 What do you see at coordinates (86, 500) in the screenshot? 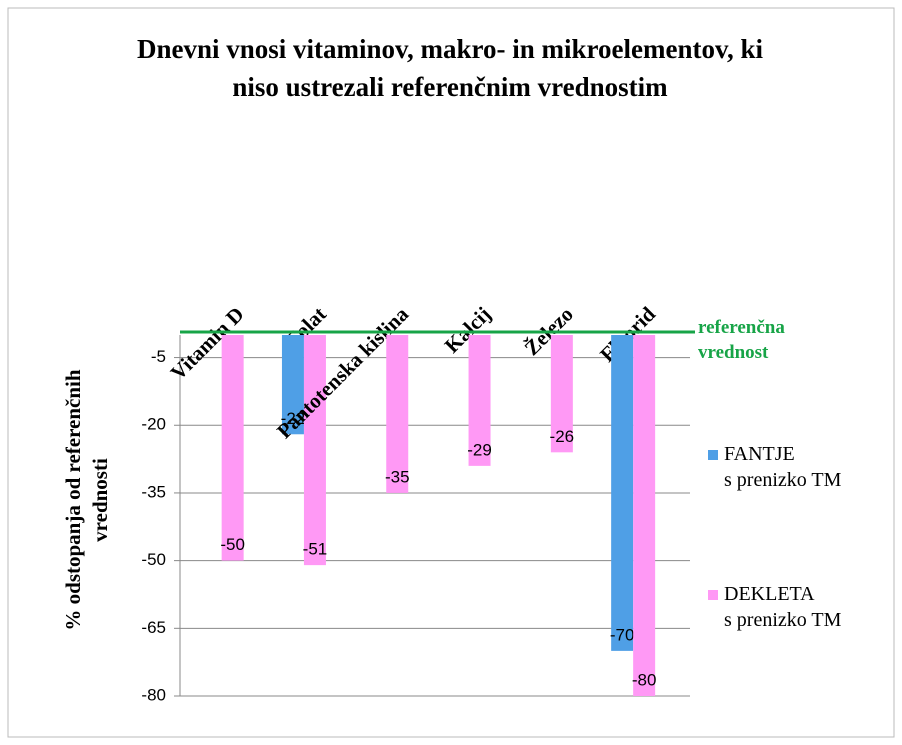
I see `y-axis-label: % odstopanja od referenčnih vrednosti` at bounding box center [86, 500].